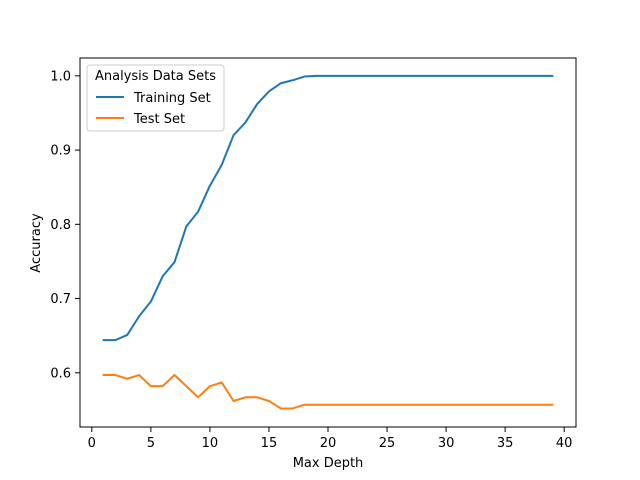 This screenshot has height=480, width=640. What do you see at coordinates (328, 443) in the screenshot?
I see `x-tick-label: 20` at bounding box center [328, 443].